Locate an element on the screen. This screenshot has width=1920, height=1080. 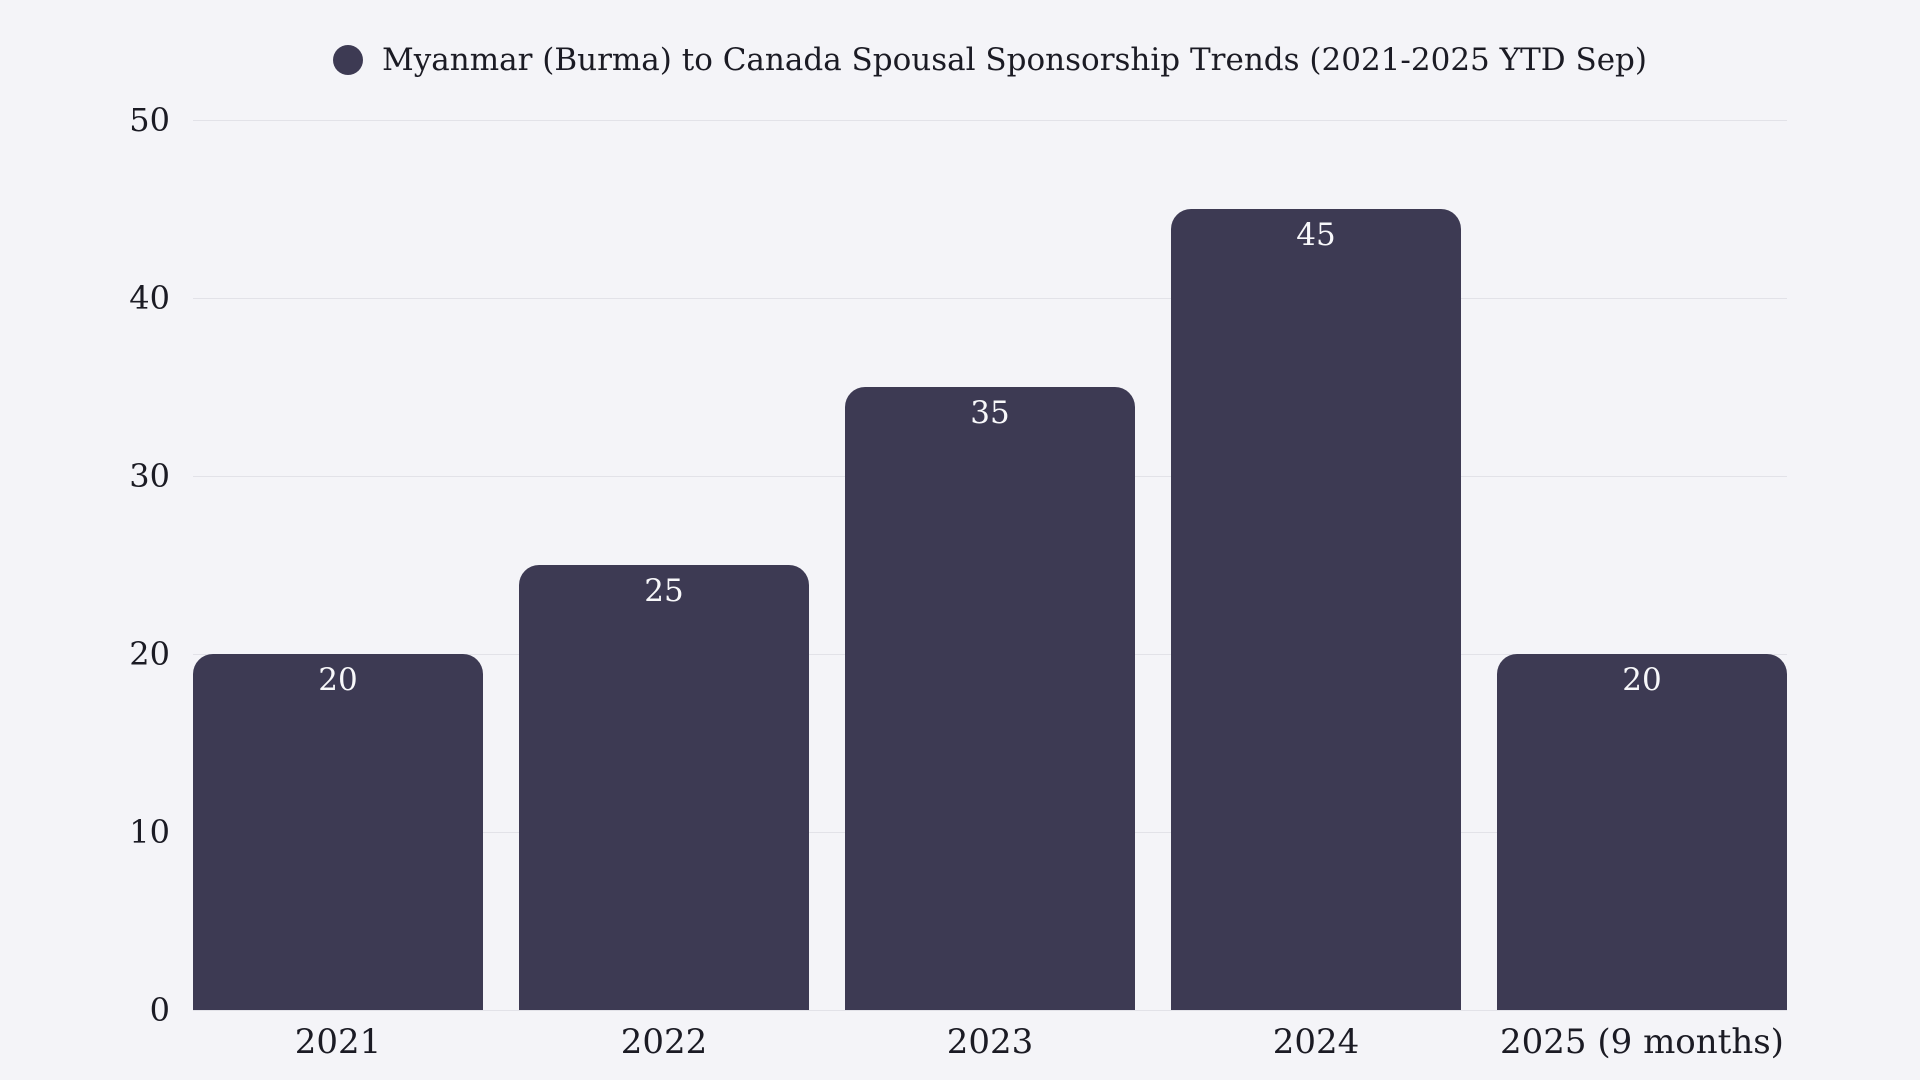
bar-value-label: 25 is located at coordinates (664, 591).